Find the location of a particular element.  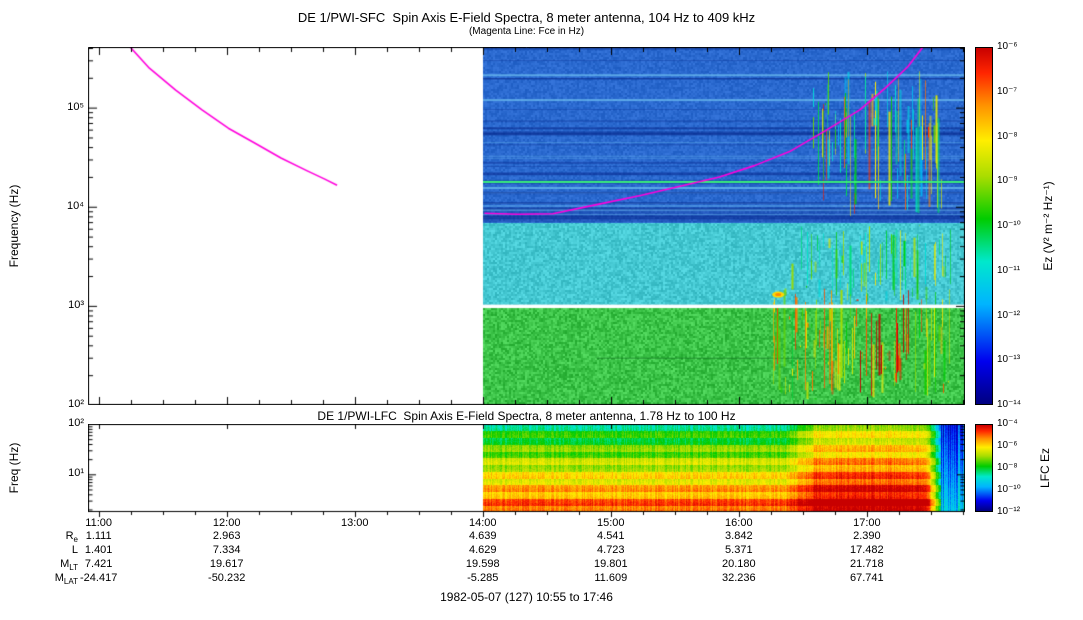

ephemeris-value: 1.111 is located at coordinates (98, 536).